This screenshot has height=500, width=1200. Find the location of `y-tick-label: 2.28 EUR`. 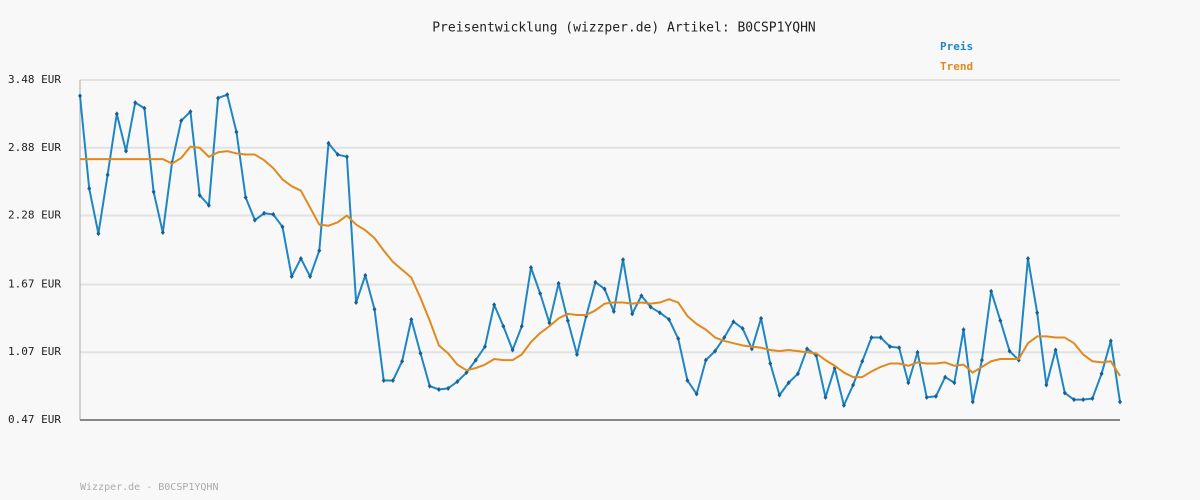

y-tick-label: 2.28 EUR is located at coordinates (34, 215).